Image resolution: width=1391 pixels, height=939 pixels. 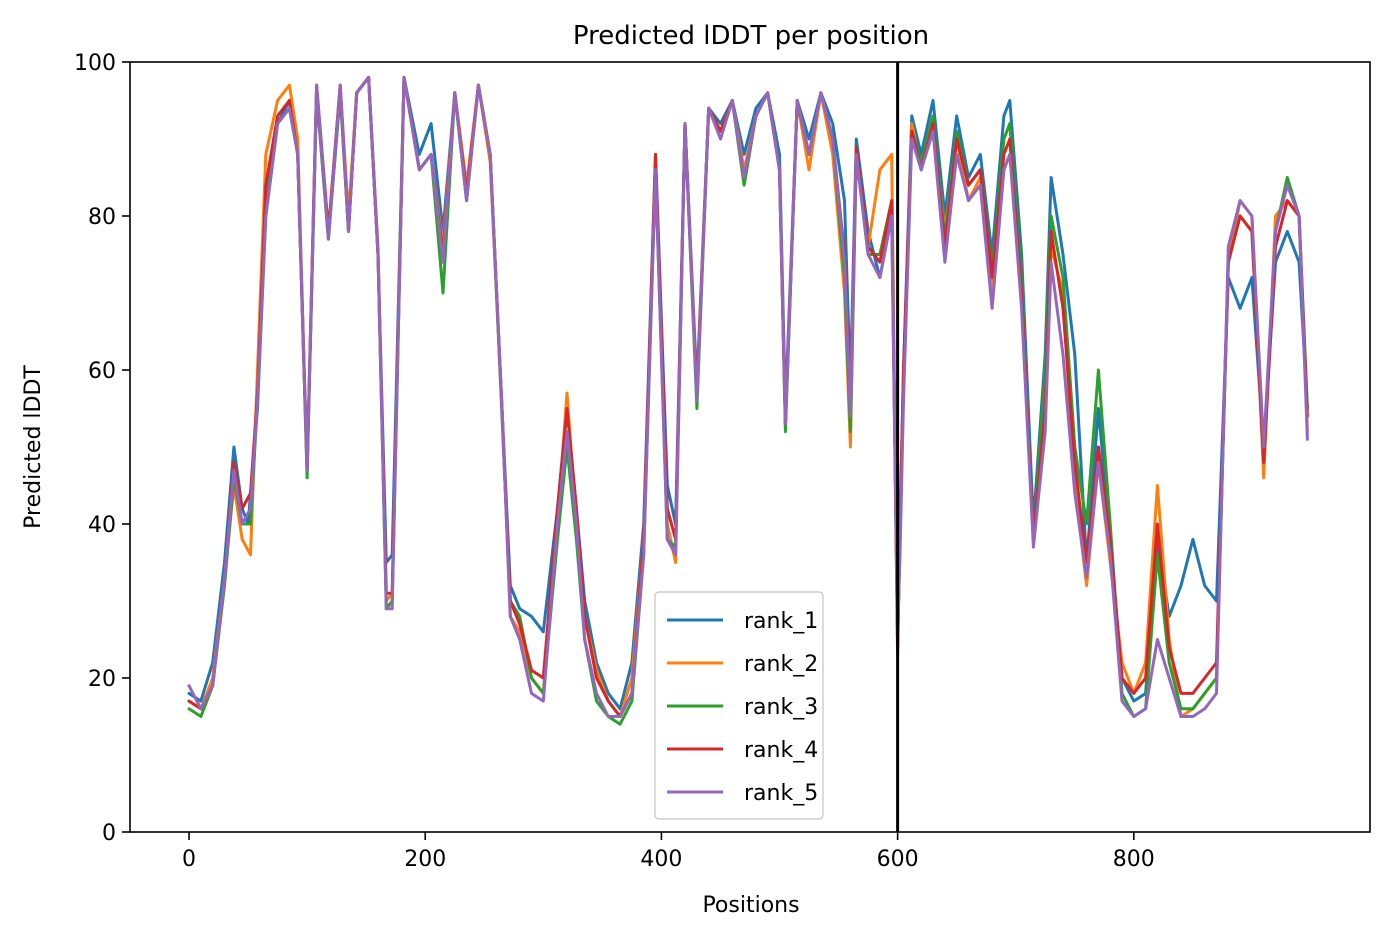 What do you see at coordinates (425, 859) in the screenshot?
I see `x-tick-label: 200` at bounding box center [425, 859].